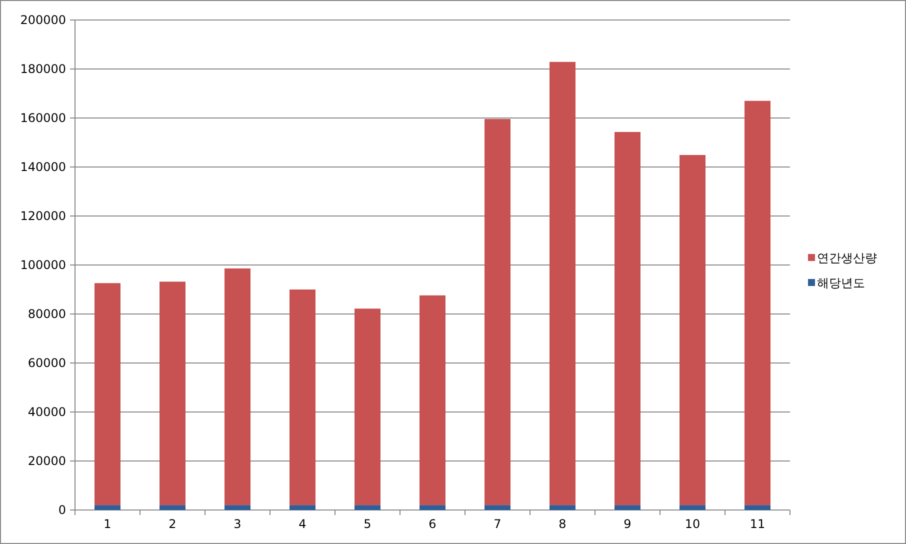 The height and width of the screenshot is (544, 906). Describe the element at coordinates (628, 524) in the screenshot. I see `x-tick-label: 9` at that location.